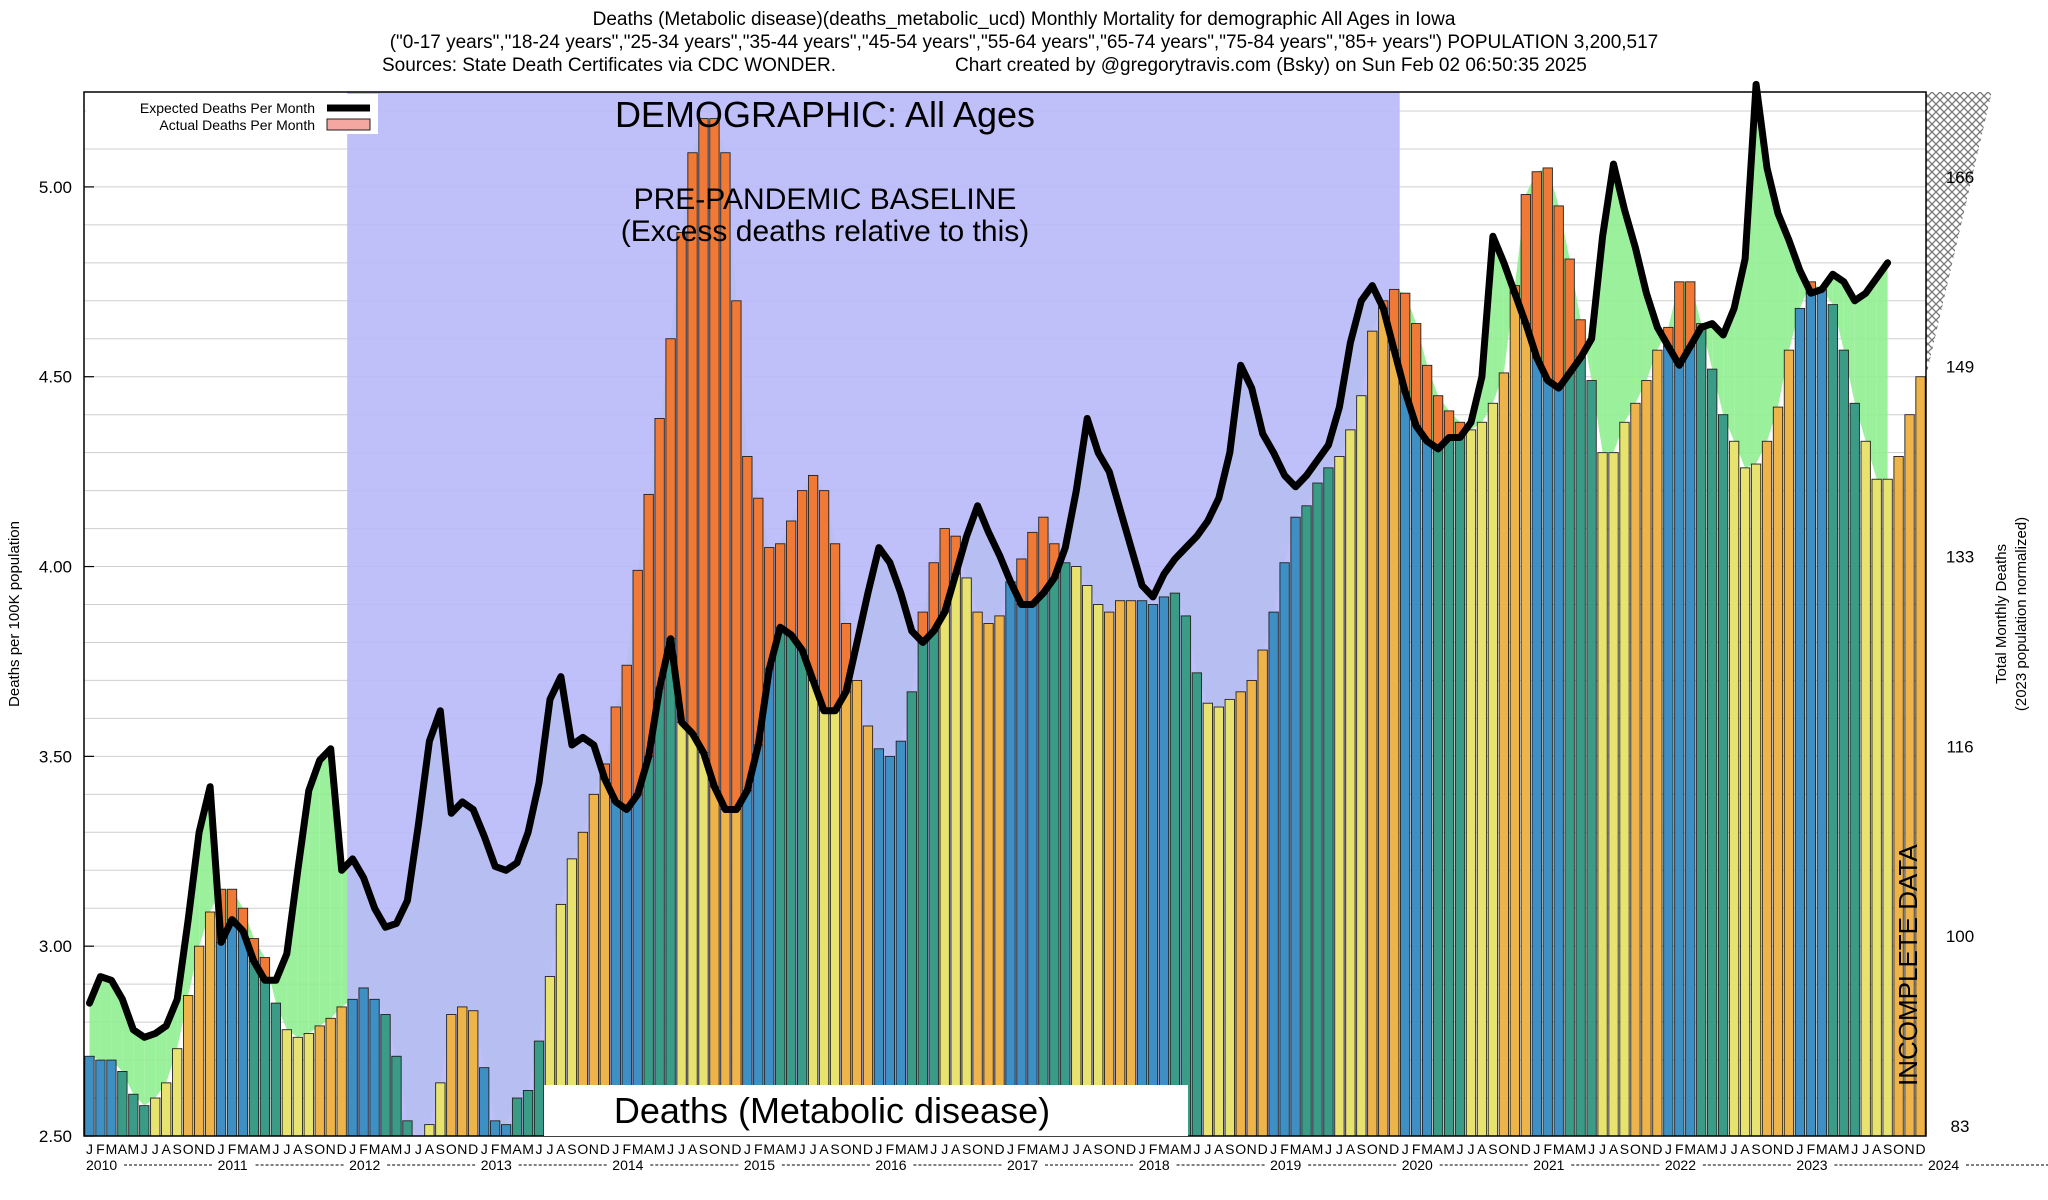  I want to click on x-year-label: 2016, so click(890, 1165).